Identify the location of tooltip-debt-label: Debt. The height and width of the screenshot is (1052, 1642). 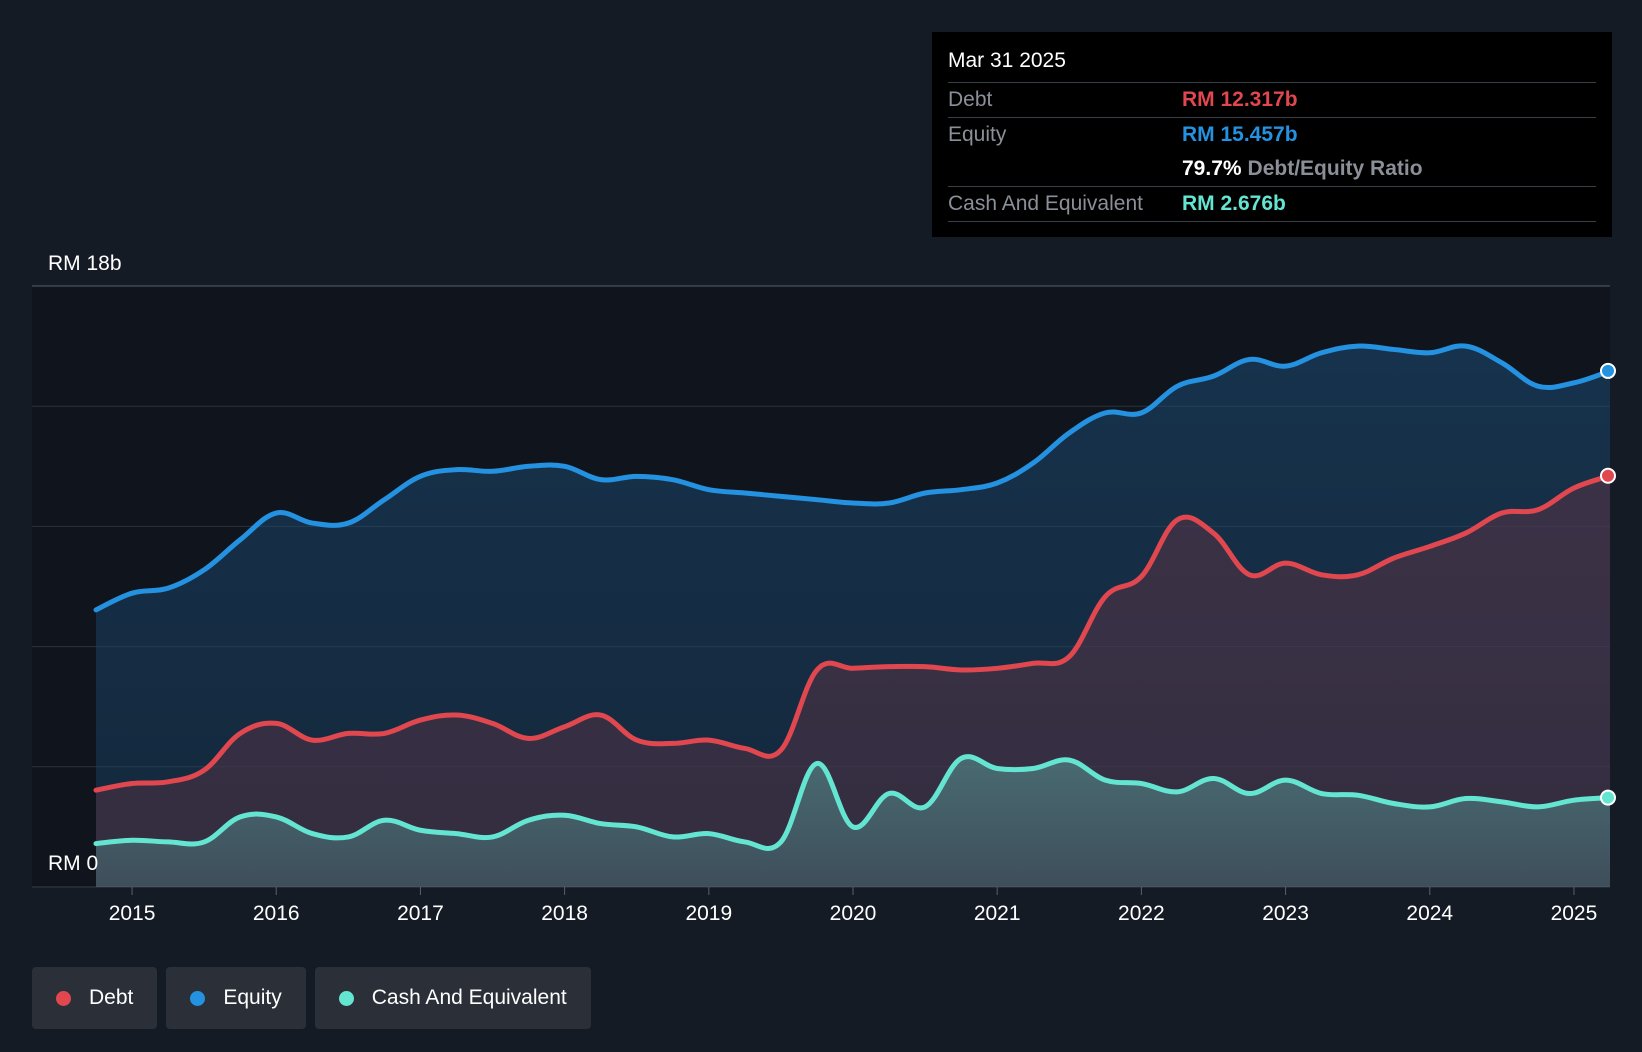
(970, 99).